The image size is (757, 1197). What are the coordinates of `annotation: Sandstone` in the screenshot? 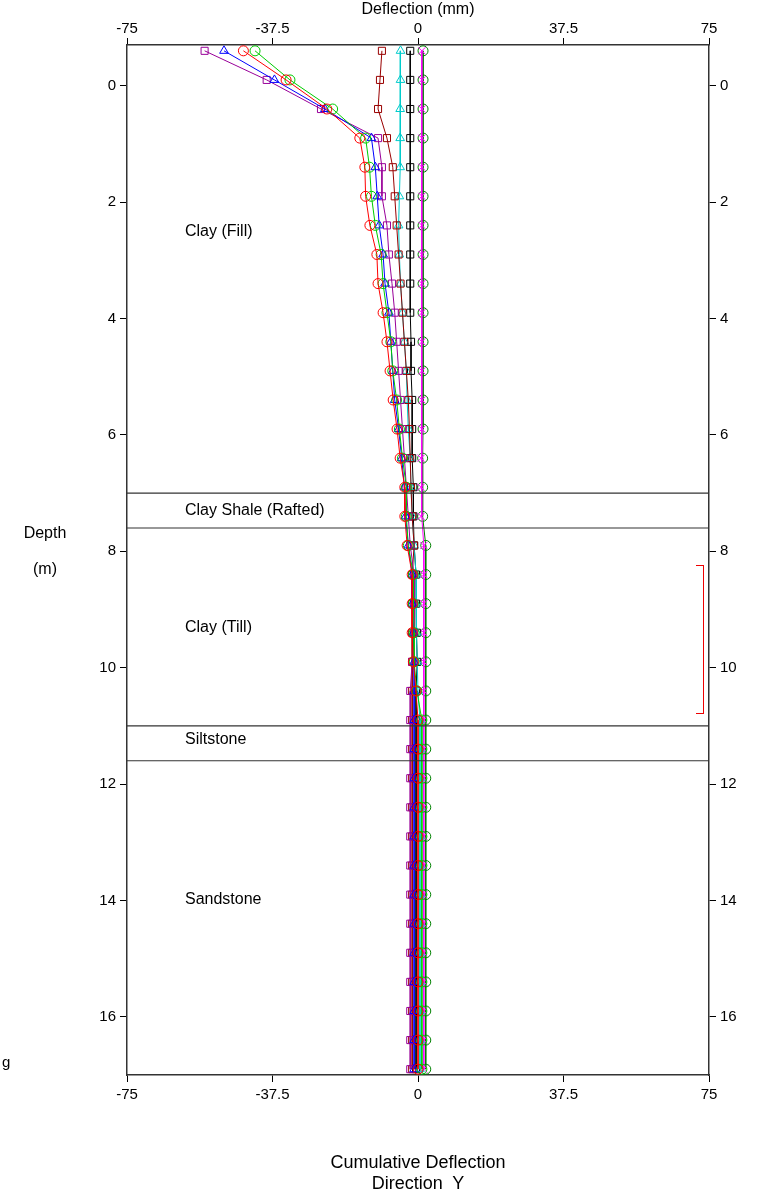 It's located at (223, 899).